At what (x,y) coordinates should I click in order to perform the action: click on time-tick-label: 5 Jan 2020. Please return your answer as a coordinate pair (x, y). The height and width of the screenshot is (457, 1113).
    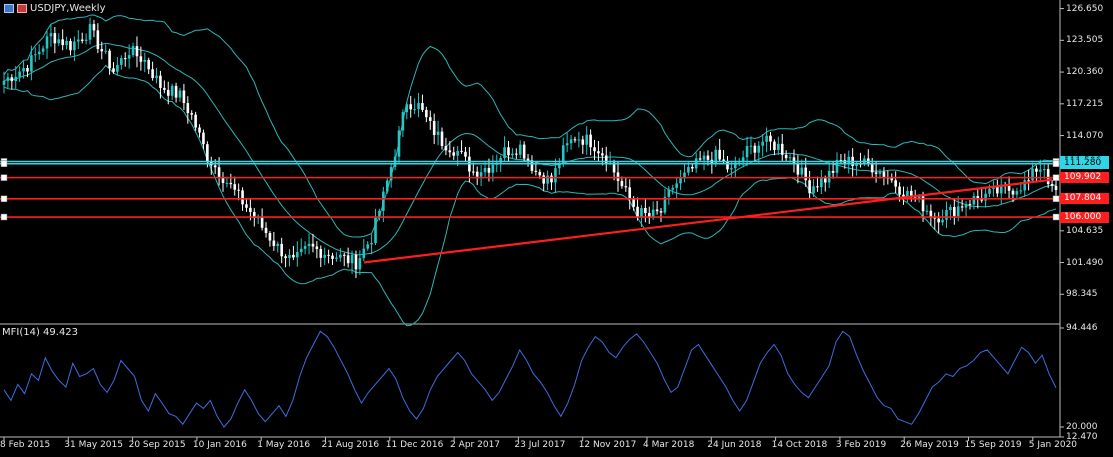
    Looking at the image, I should click on (1053, 445).